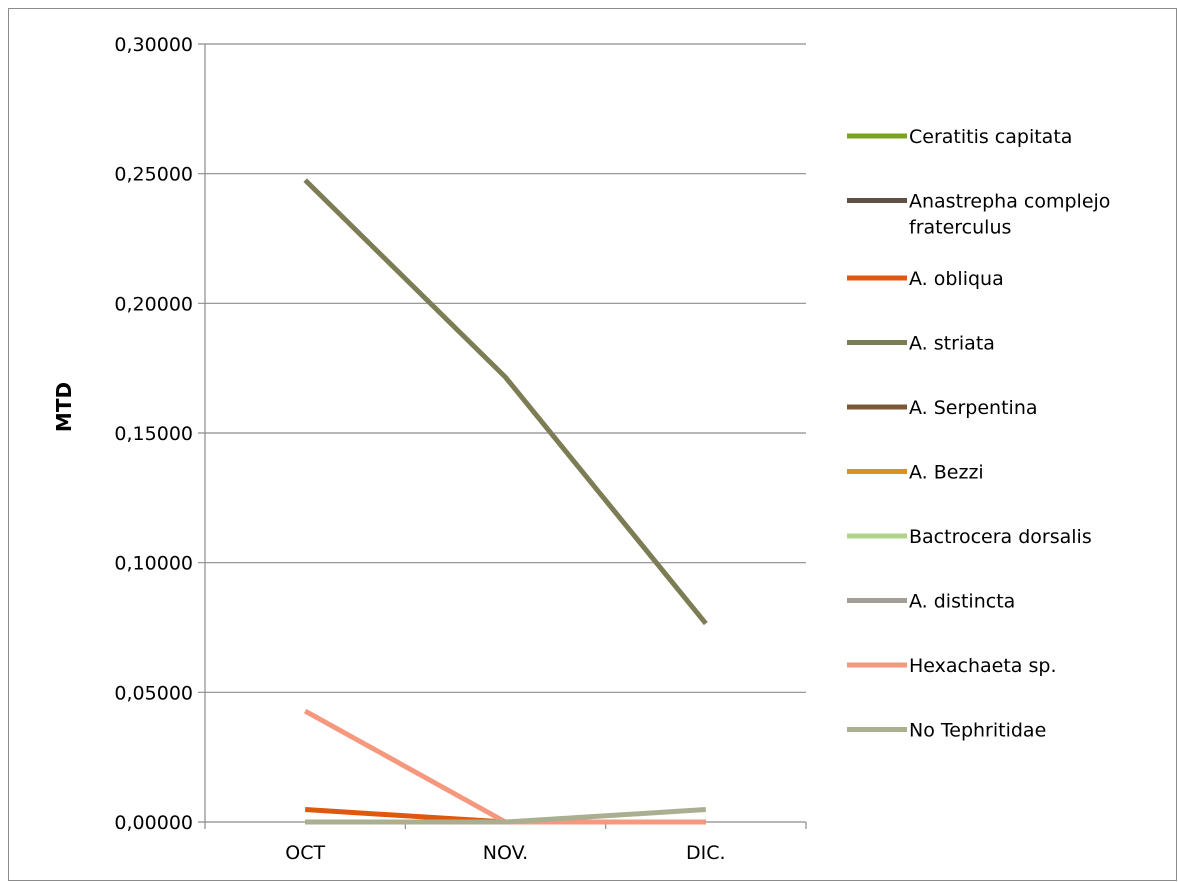 The image size is (1178, 882). I want to click on legend-label: A. distincta, so click(962, 602).